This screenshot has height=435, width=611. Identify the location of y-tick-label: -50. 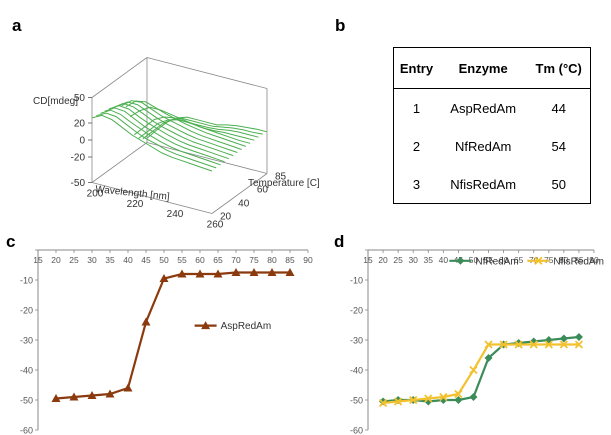
(78, 183).